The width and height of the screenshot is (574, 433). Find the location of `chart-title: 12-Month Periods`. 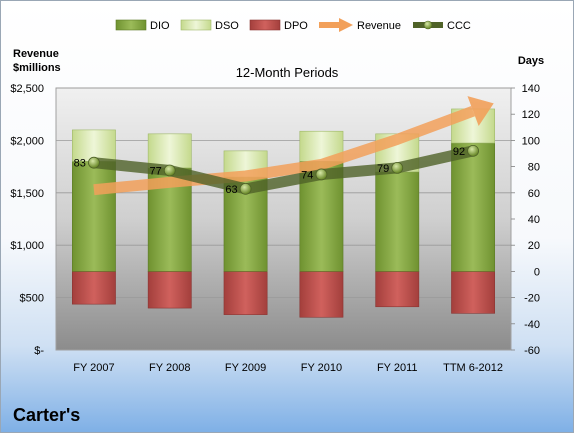

chart-title: 12-Month Periods is located at coordinates (287, 72).